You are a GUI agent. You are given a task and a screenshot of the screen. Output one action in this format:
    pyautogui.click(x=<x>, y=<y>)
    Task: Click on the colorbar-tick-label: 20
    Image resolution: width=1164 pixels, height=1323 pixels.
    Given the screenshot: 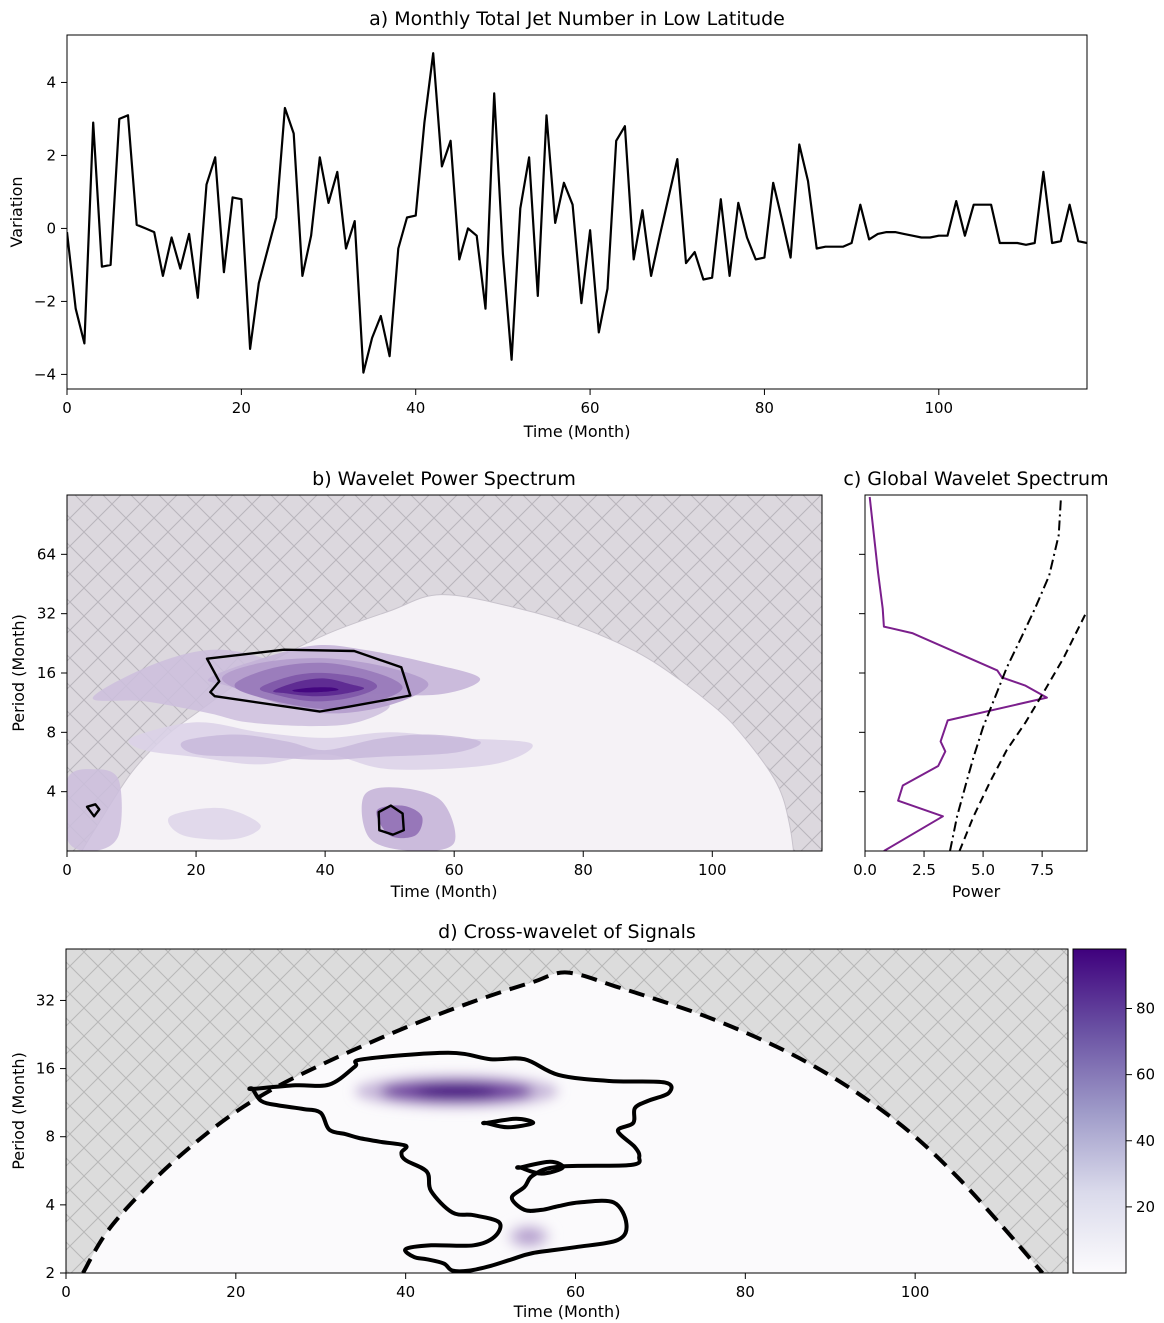 What is the action you would take?
    pyautogui.click(x=1145, y=1207)
    